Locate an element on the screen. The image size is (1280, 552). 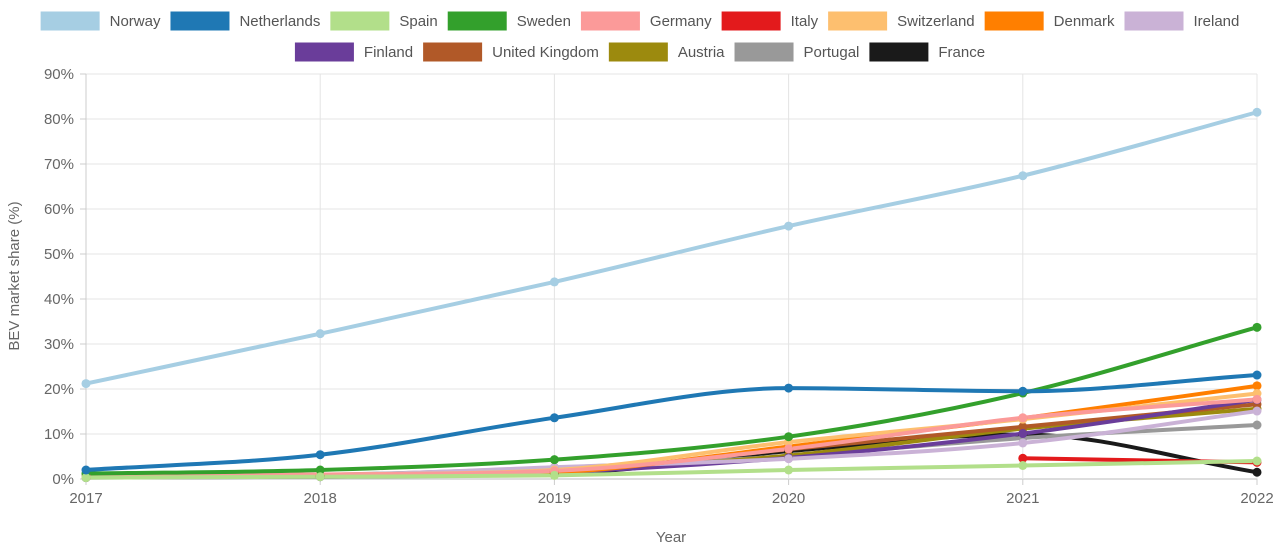
legend-label: Spain is located at coordinates (418, 21).